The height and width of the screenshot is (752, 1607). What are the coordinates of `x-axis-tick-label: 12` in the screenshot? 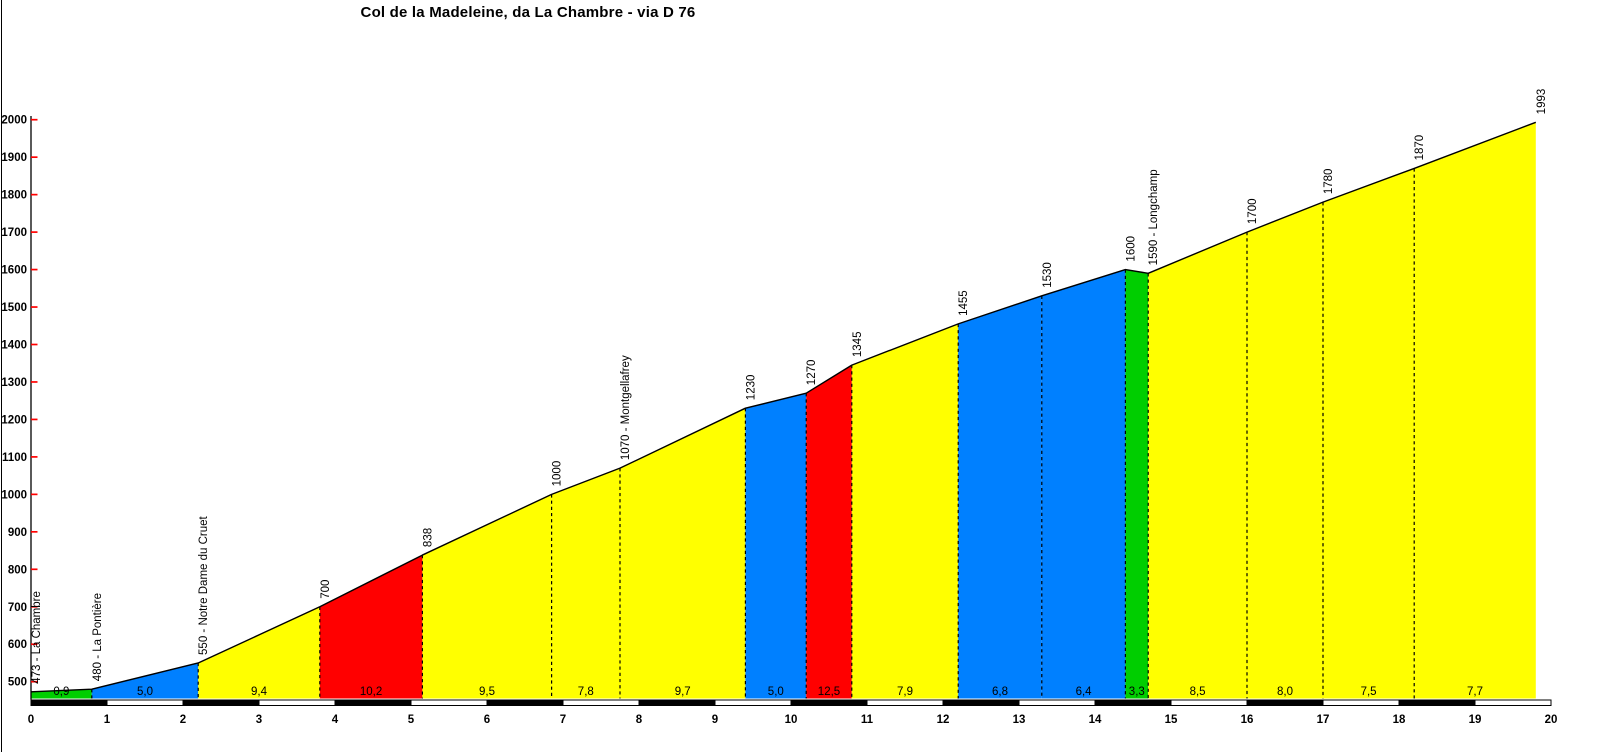 It's located at (943, 720).